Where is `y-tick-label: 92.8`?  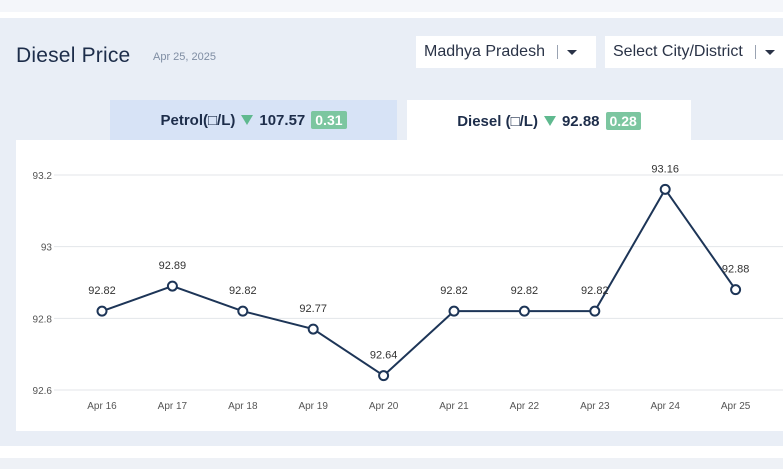
y-tick-label: 92.8 is located at coordinates (43, 319).